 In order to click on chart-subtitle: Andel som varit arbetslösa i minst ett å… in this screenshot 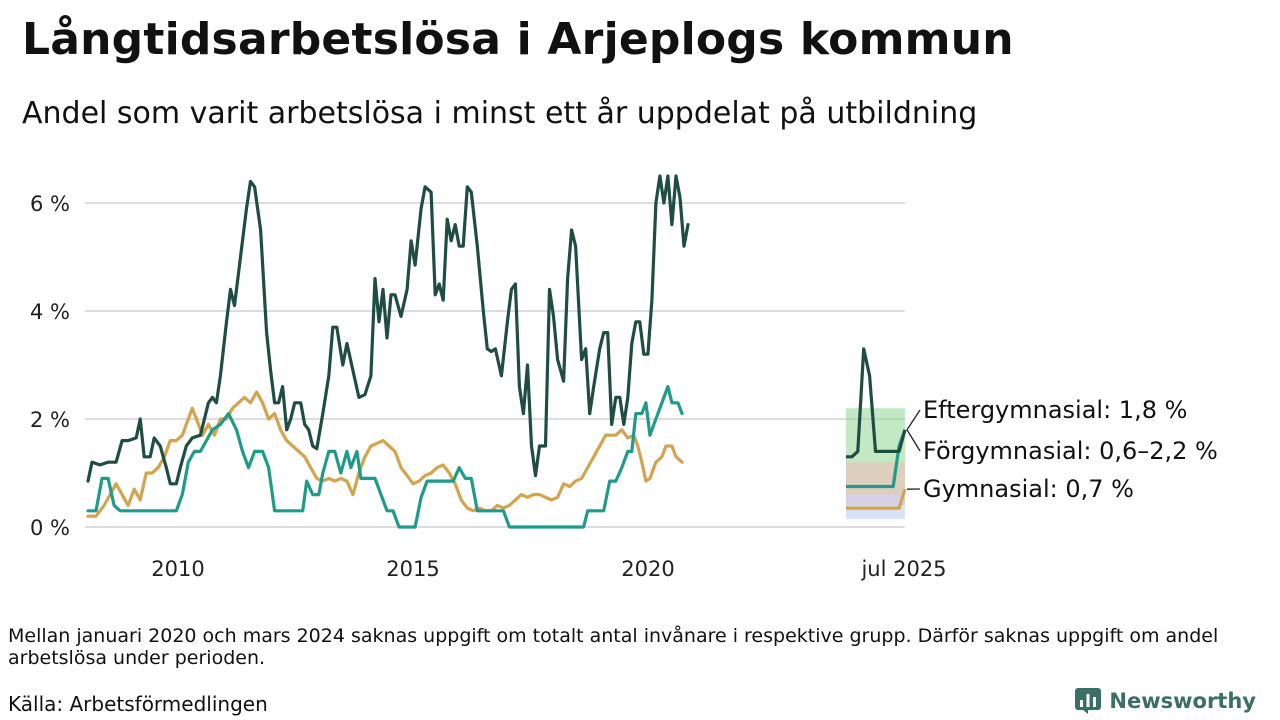, I will do `click(500, 113)`.